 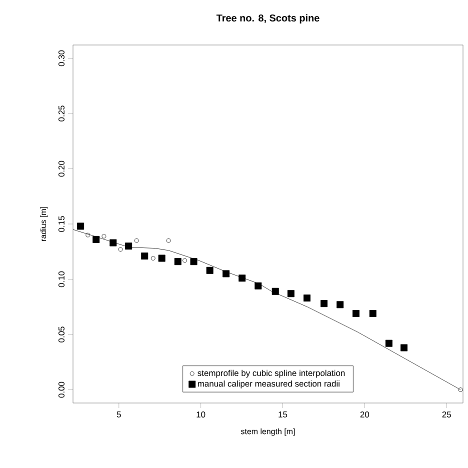 What do you see at coordinates (61, 390) in the screenshot?
I see `y-tick-label: 0.00` at bounding box center [61, 390].